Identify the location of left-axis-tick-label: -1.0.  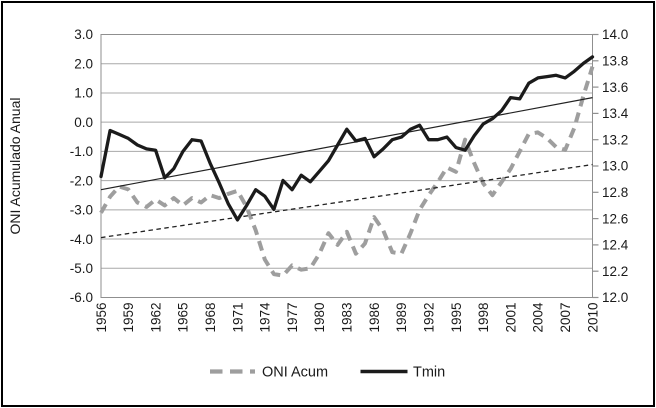
(81, 151).